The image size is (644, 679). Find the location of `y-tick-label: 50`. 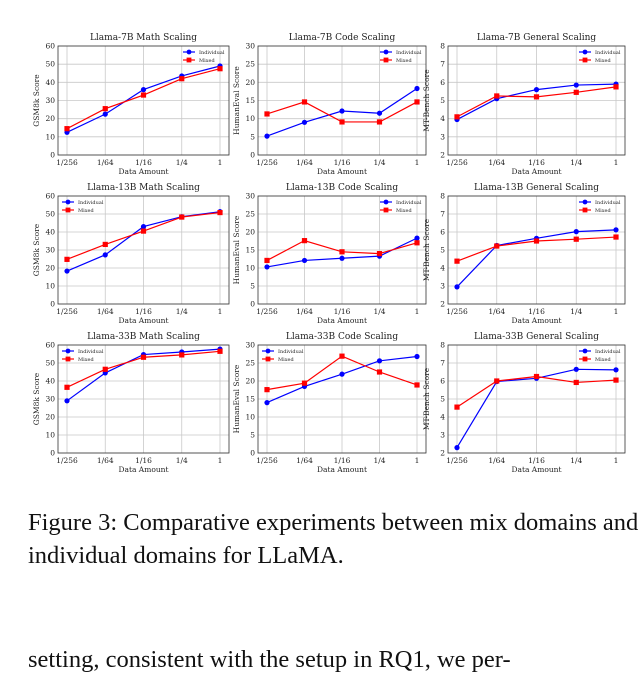

y-tick-label: 50 is located at coordinates (50, 64).